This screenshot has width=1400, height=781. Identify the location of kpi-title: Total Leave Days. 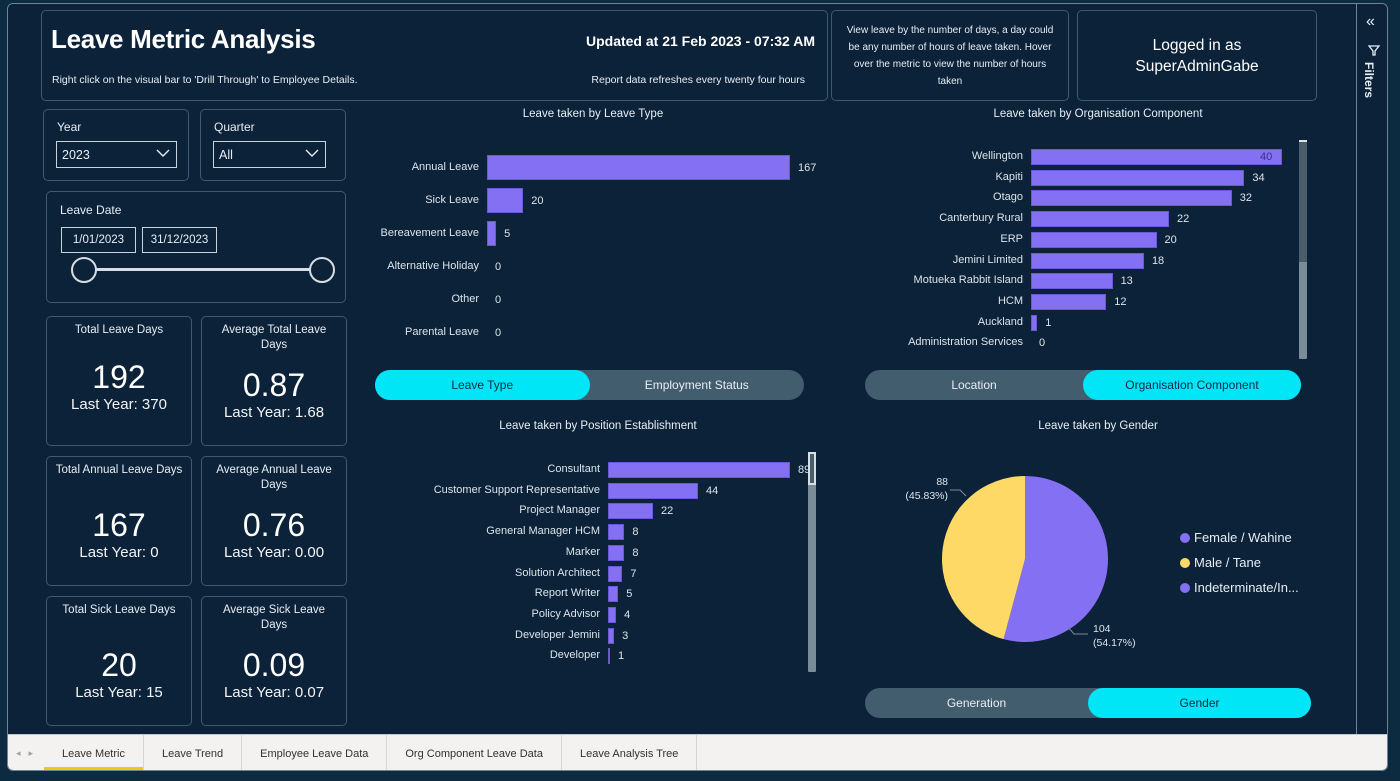
(119, 330).